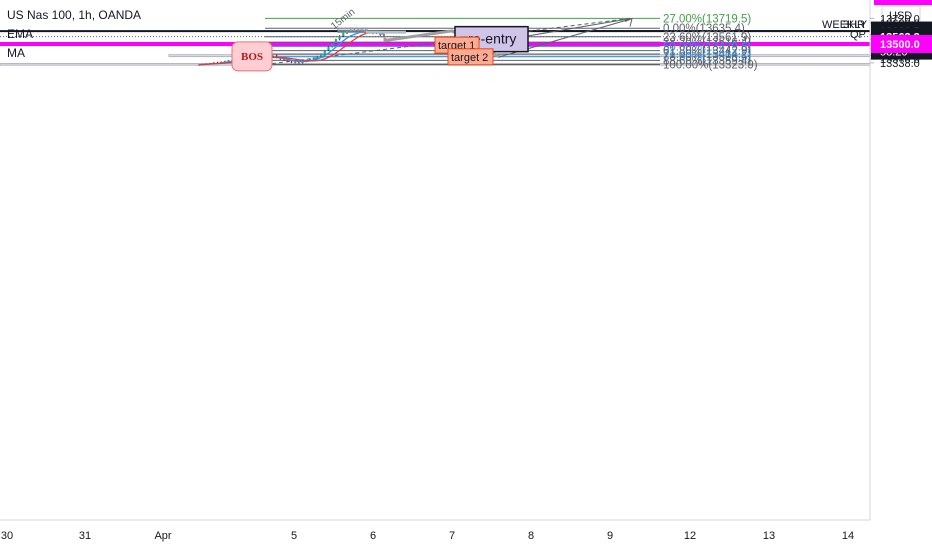 The image size is (932, 550). I want to click on y-tick-label: 13338.0, so click(900, 64).